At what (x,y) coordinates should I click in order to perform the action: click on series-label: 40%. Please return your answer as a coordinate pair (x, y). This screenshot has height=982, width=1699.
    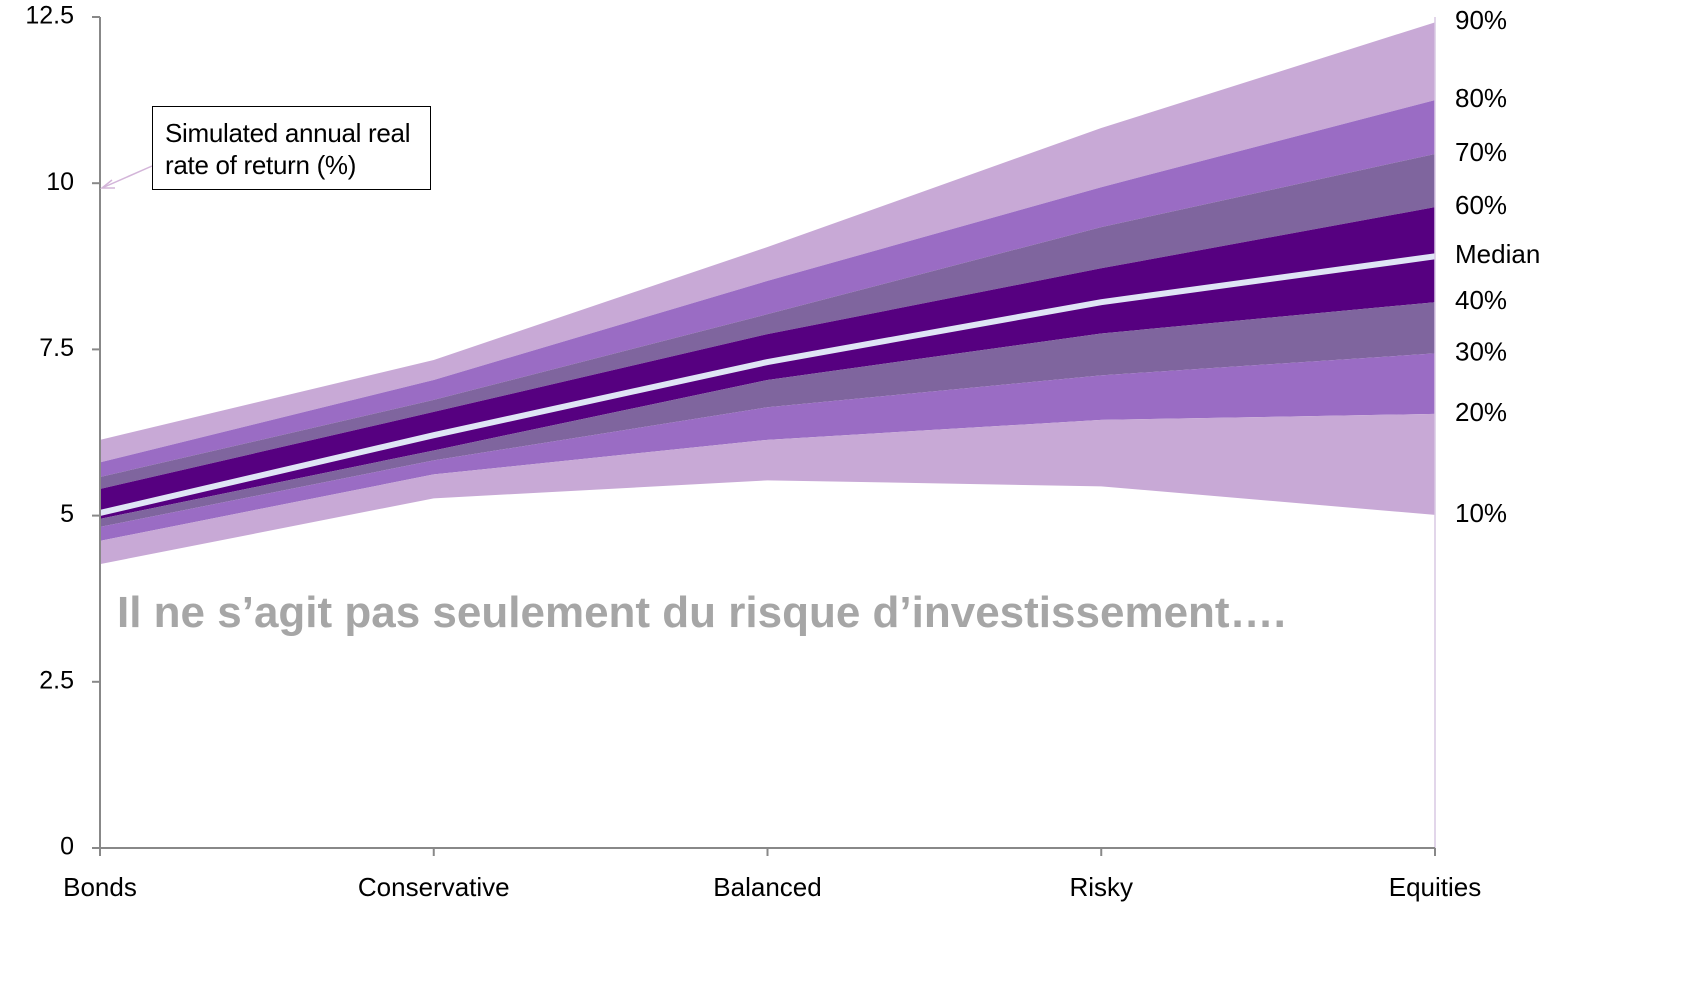
    Looking at the image, I should click on (1481, 300).